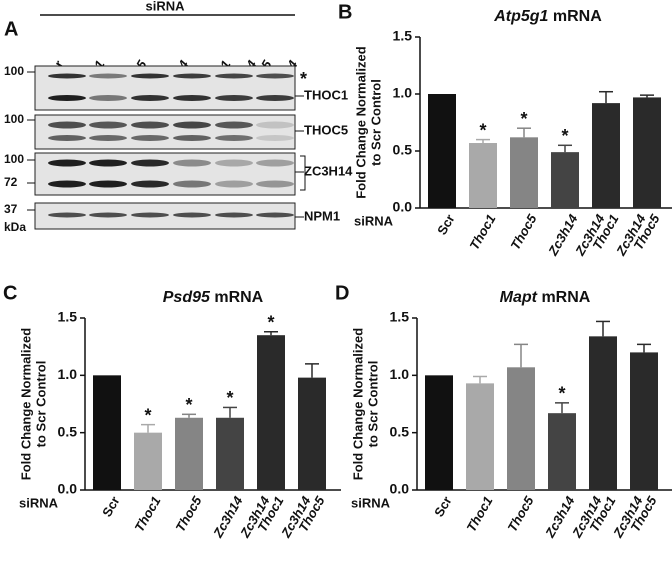 The height and width of the screenshot is (562, 672). I want to click on y-tick-label: 0.5, so click(400, 431).